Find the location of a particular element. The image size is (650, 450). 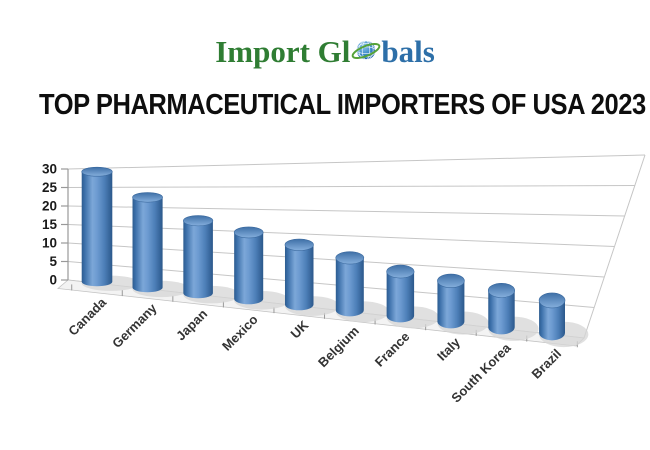

bar-cylinder-france is located at coordinates (400, 297).